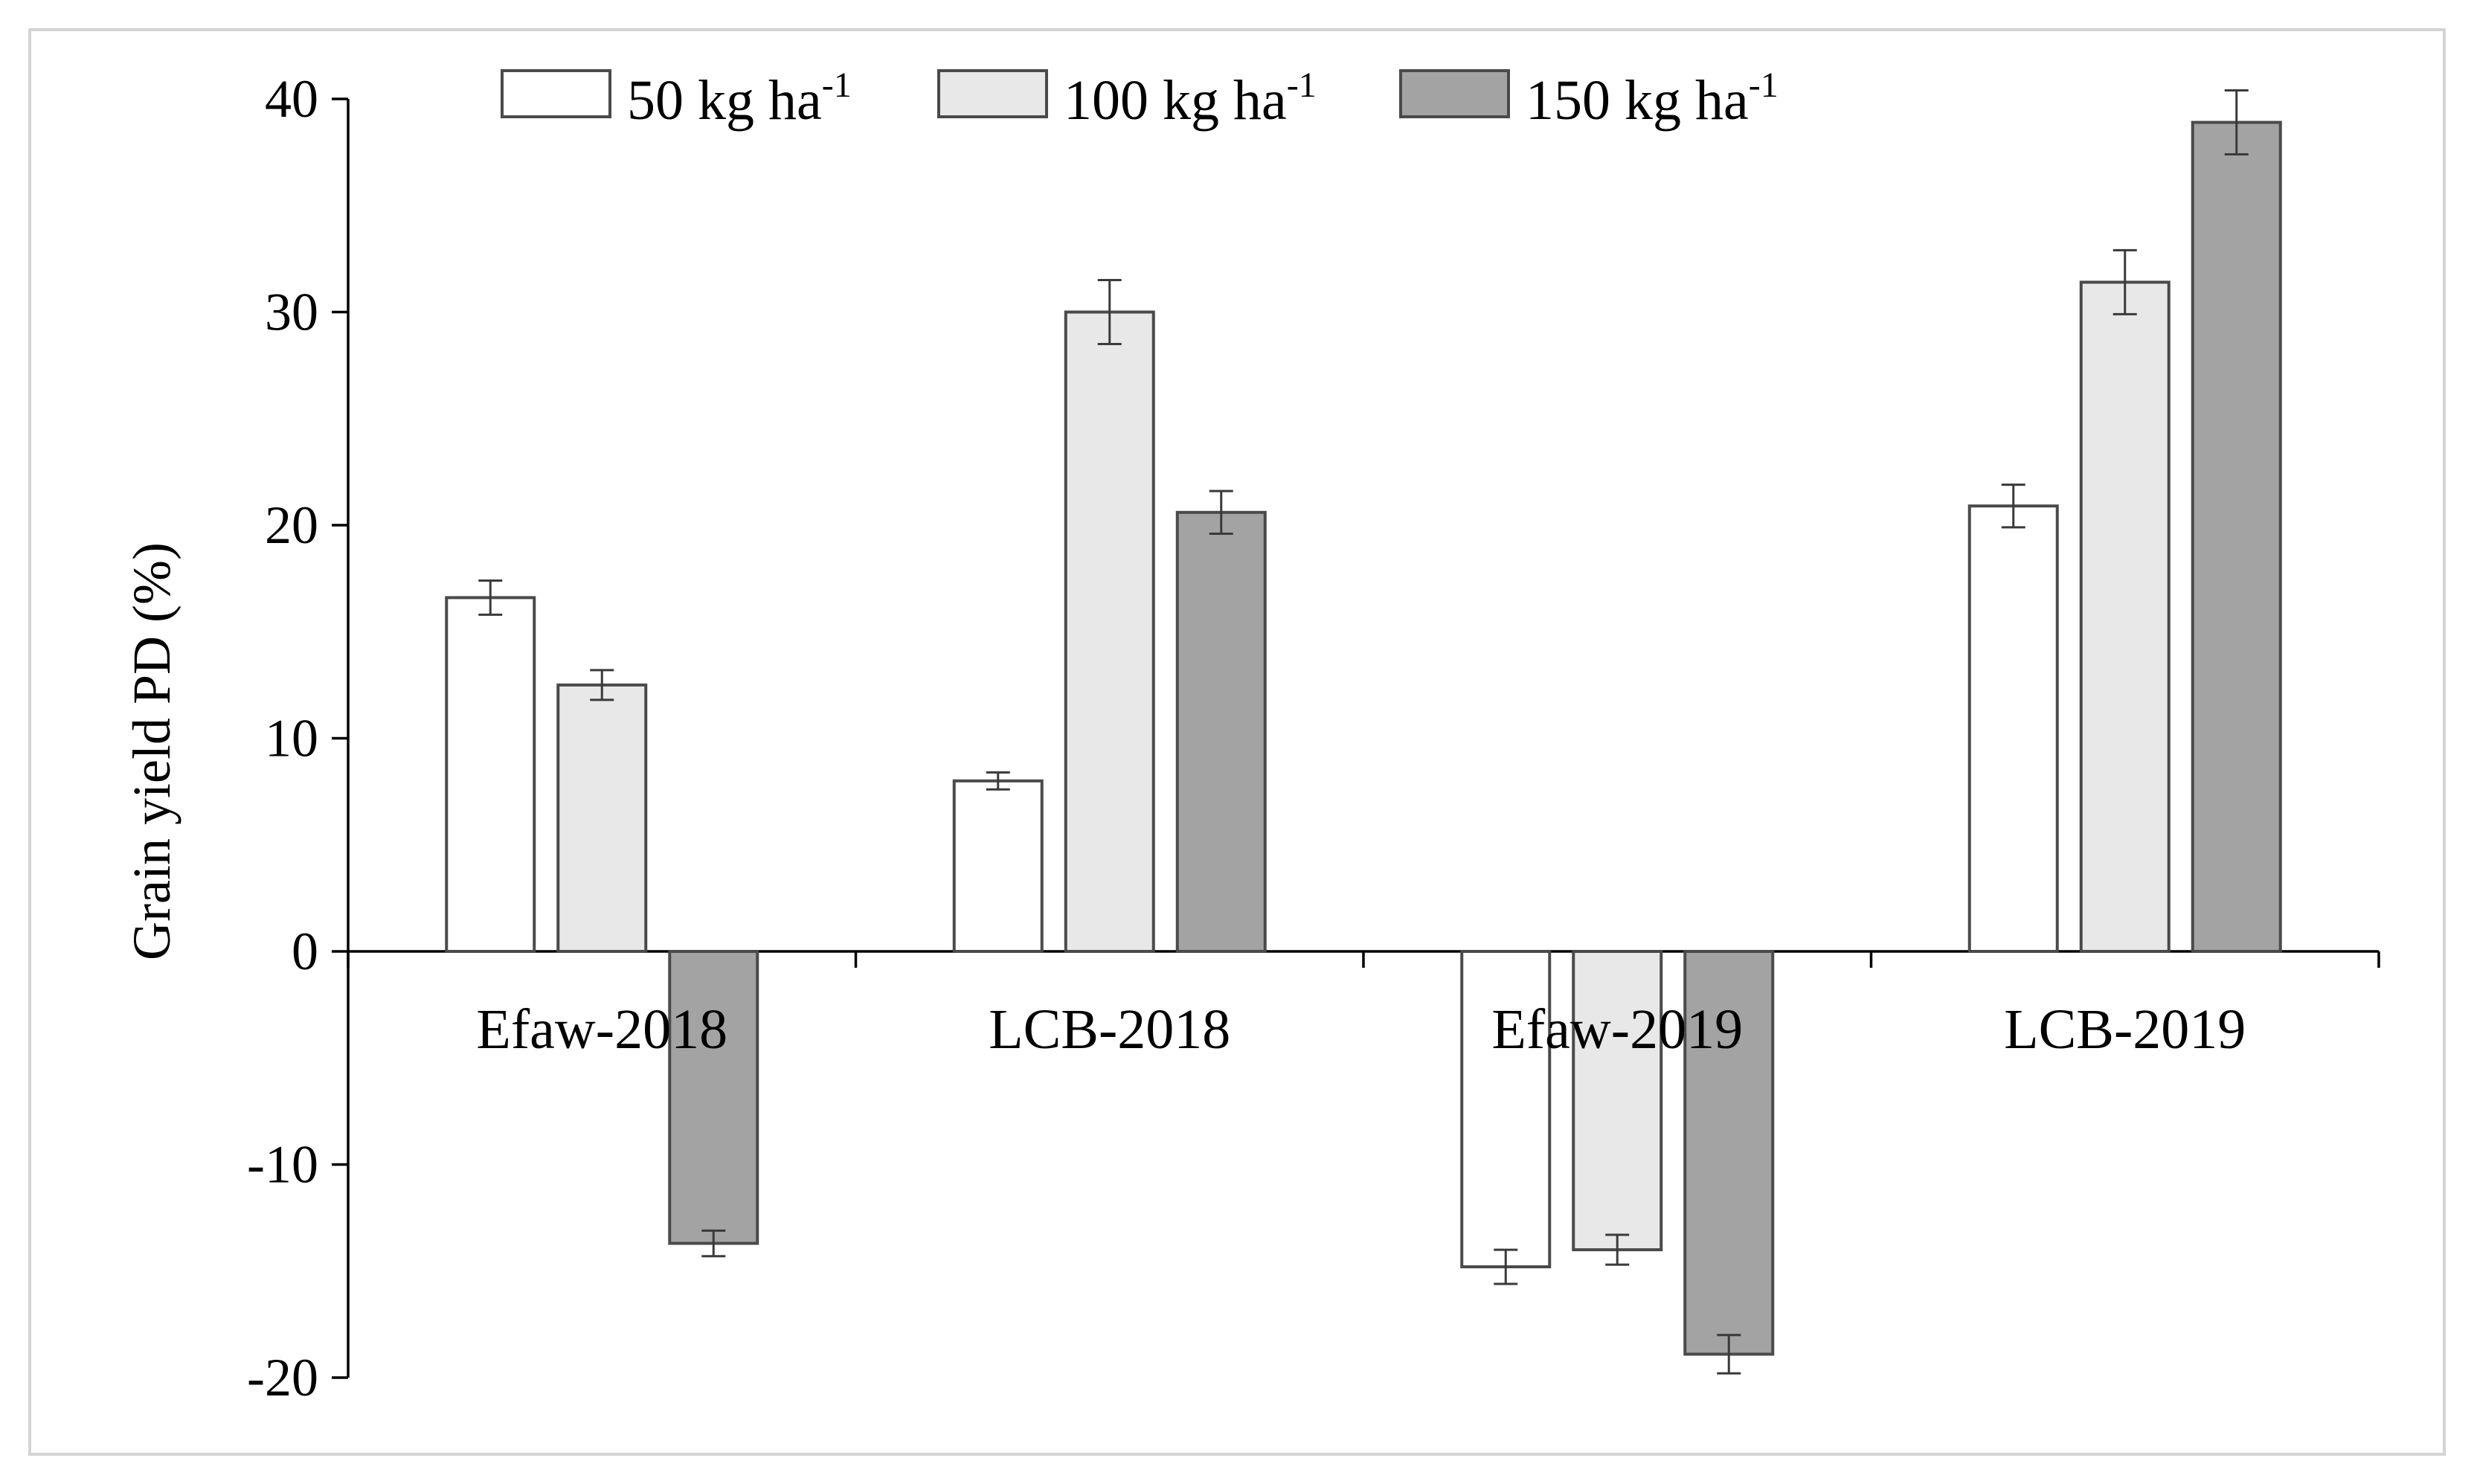 This screenshot has height=1484, width=2474. What do you see at coordinates (291, 525) in the screenshot?
I see `y-tick-label: 20` at bounding box center [291, 525].